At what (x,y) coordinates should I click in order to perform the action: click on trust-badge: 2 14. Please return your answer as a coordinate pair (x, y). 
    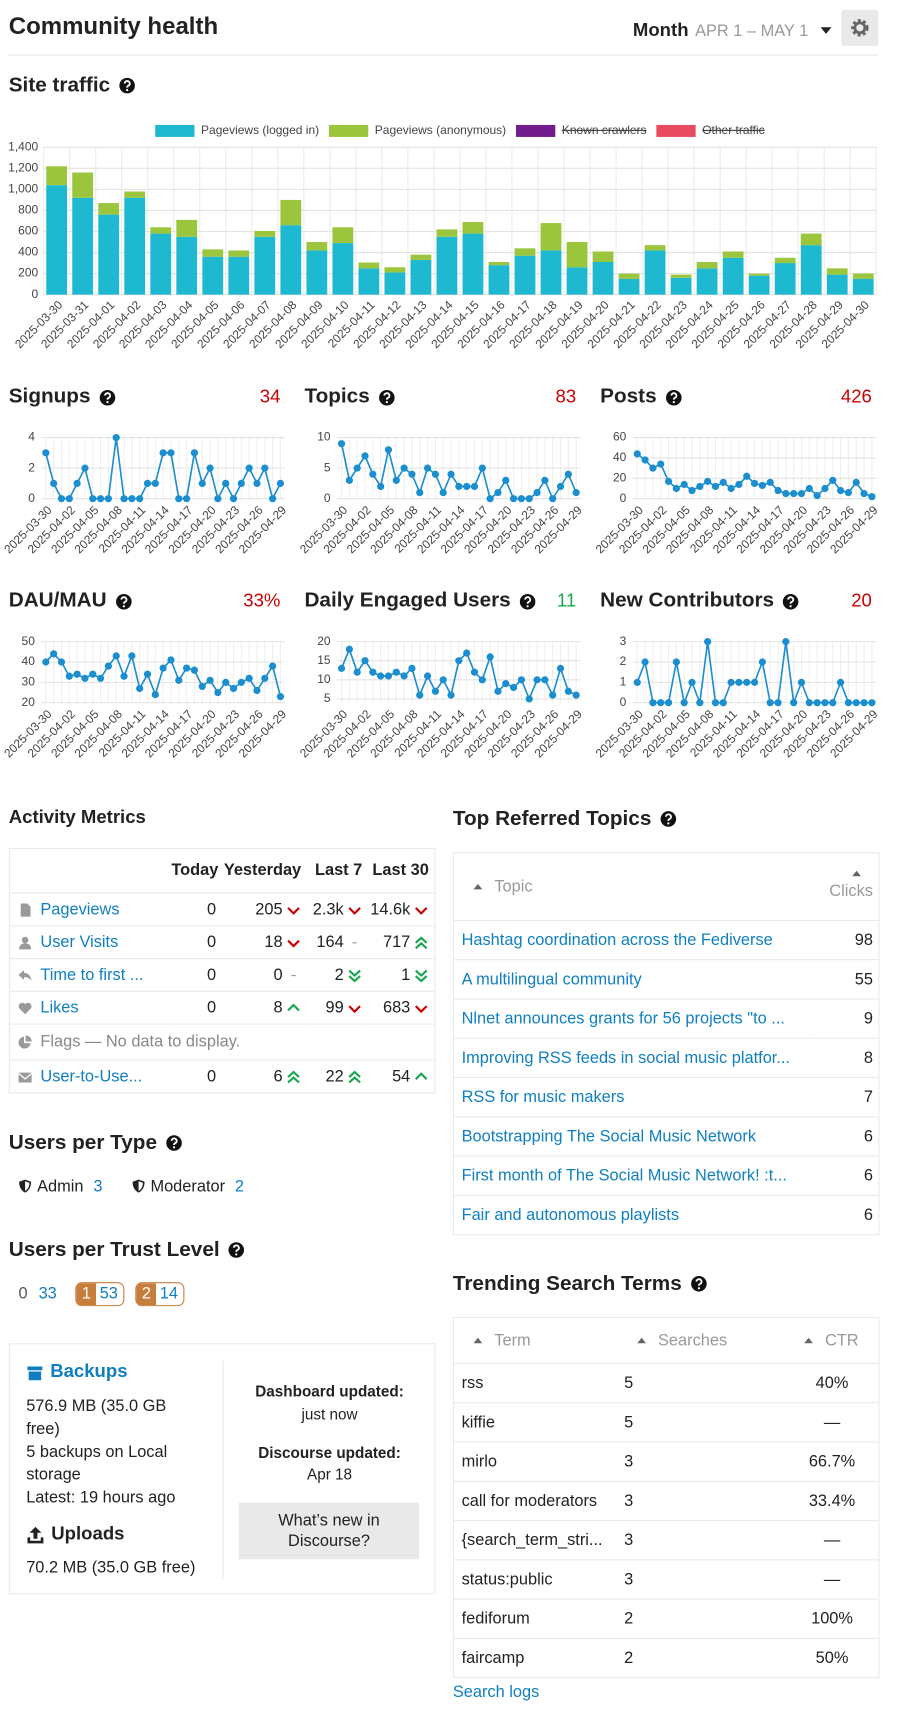
    Looking at the image, I should click on (160, 1293).